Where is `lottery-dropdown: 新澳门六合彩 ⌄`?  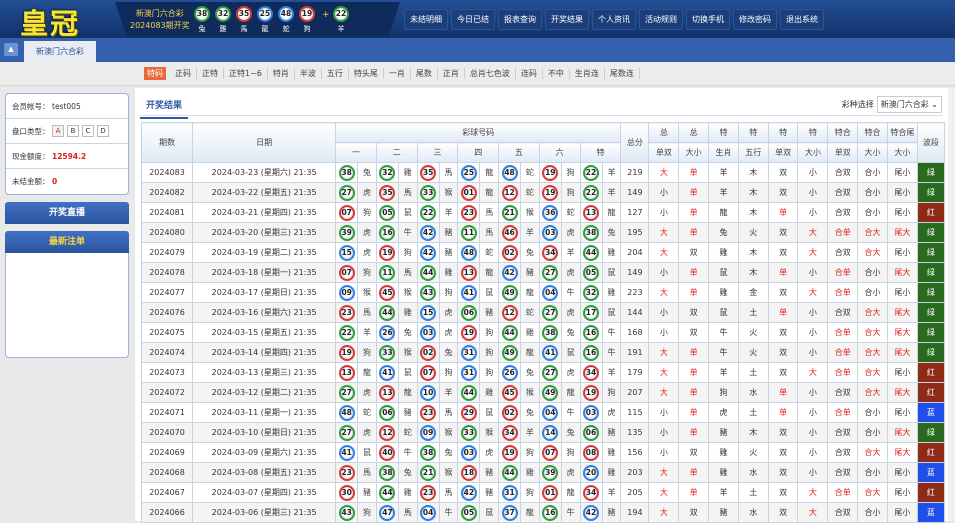
lottery-dropdown: 新澳门六合彩 ⌄ is located at coordinates (909, 104).